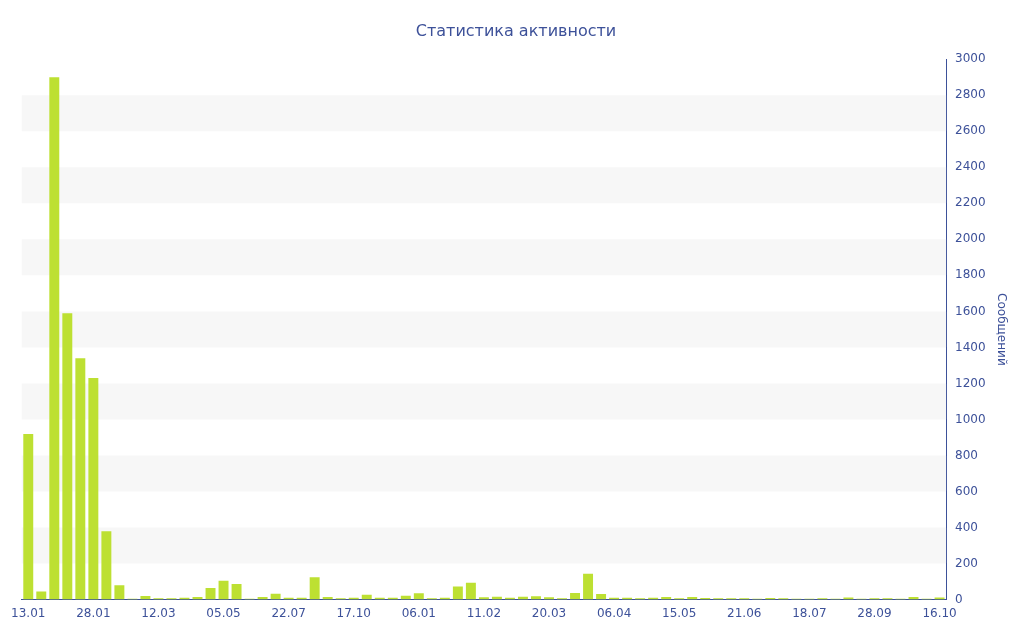 This screenshot has width=1024, height=640. I want to click on y2-tick-label: 0, so click(959, 598).